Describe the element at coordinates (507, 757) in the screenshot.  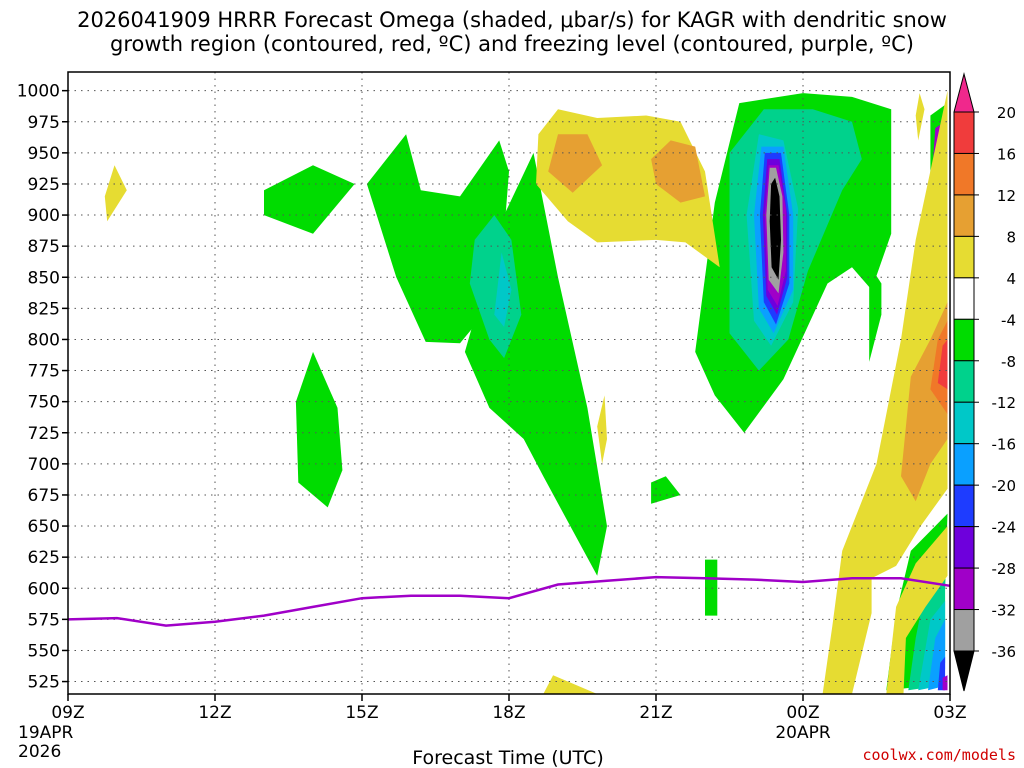
I see `x-axis-label: Forecast Time (UTC)` at that location.